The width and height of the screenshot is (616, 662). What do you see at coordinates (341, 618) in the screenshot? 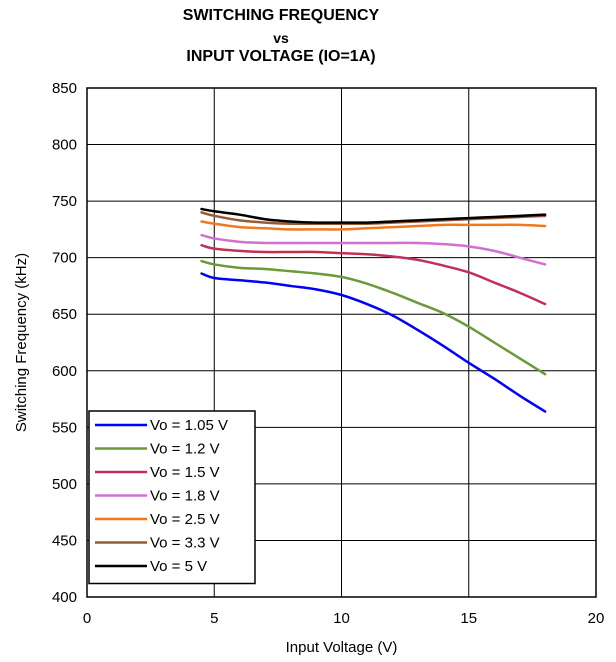
I see `x-tick-label: 10` at bounding box center [341, 618].